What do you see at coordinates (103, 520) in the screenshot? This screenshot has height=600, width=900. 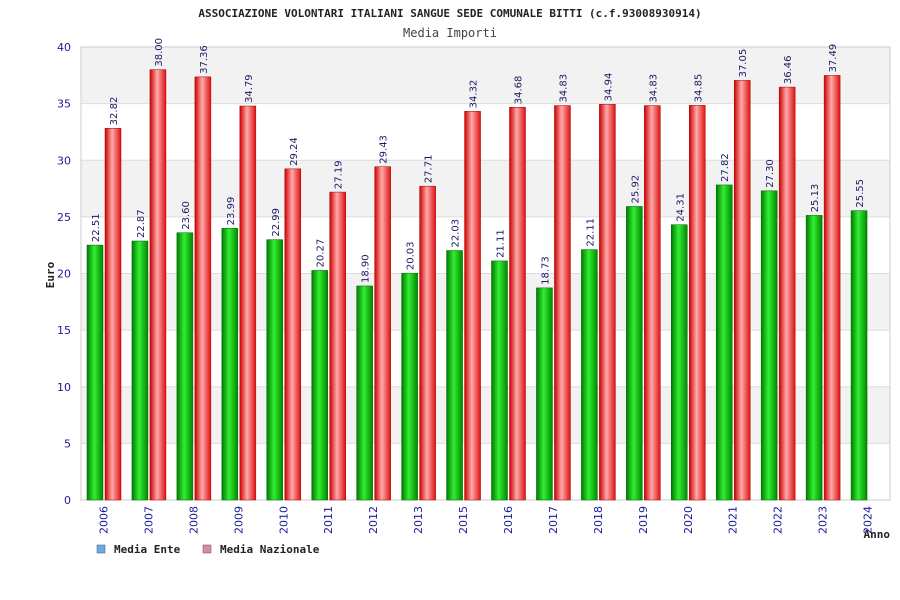 I see `x-tick-label: 2006` at bounding box center [103, 520].